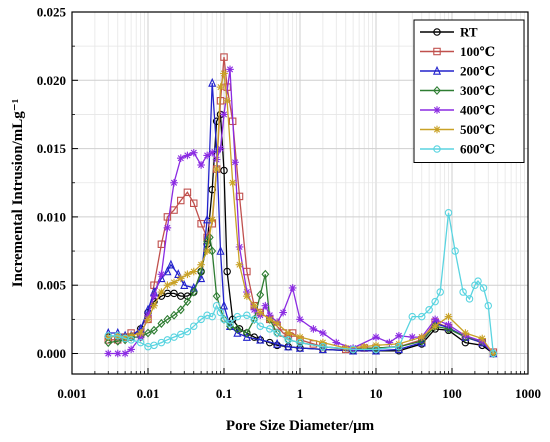 The width and height of the screenshot is (550, 442). I want to click on x-tick-label: 10, so click(376, 393).